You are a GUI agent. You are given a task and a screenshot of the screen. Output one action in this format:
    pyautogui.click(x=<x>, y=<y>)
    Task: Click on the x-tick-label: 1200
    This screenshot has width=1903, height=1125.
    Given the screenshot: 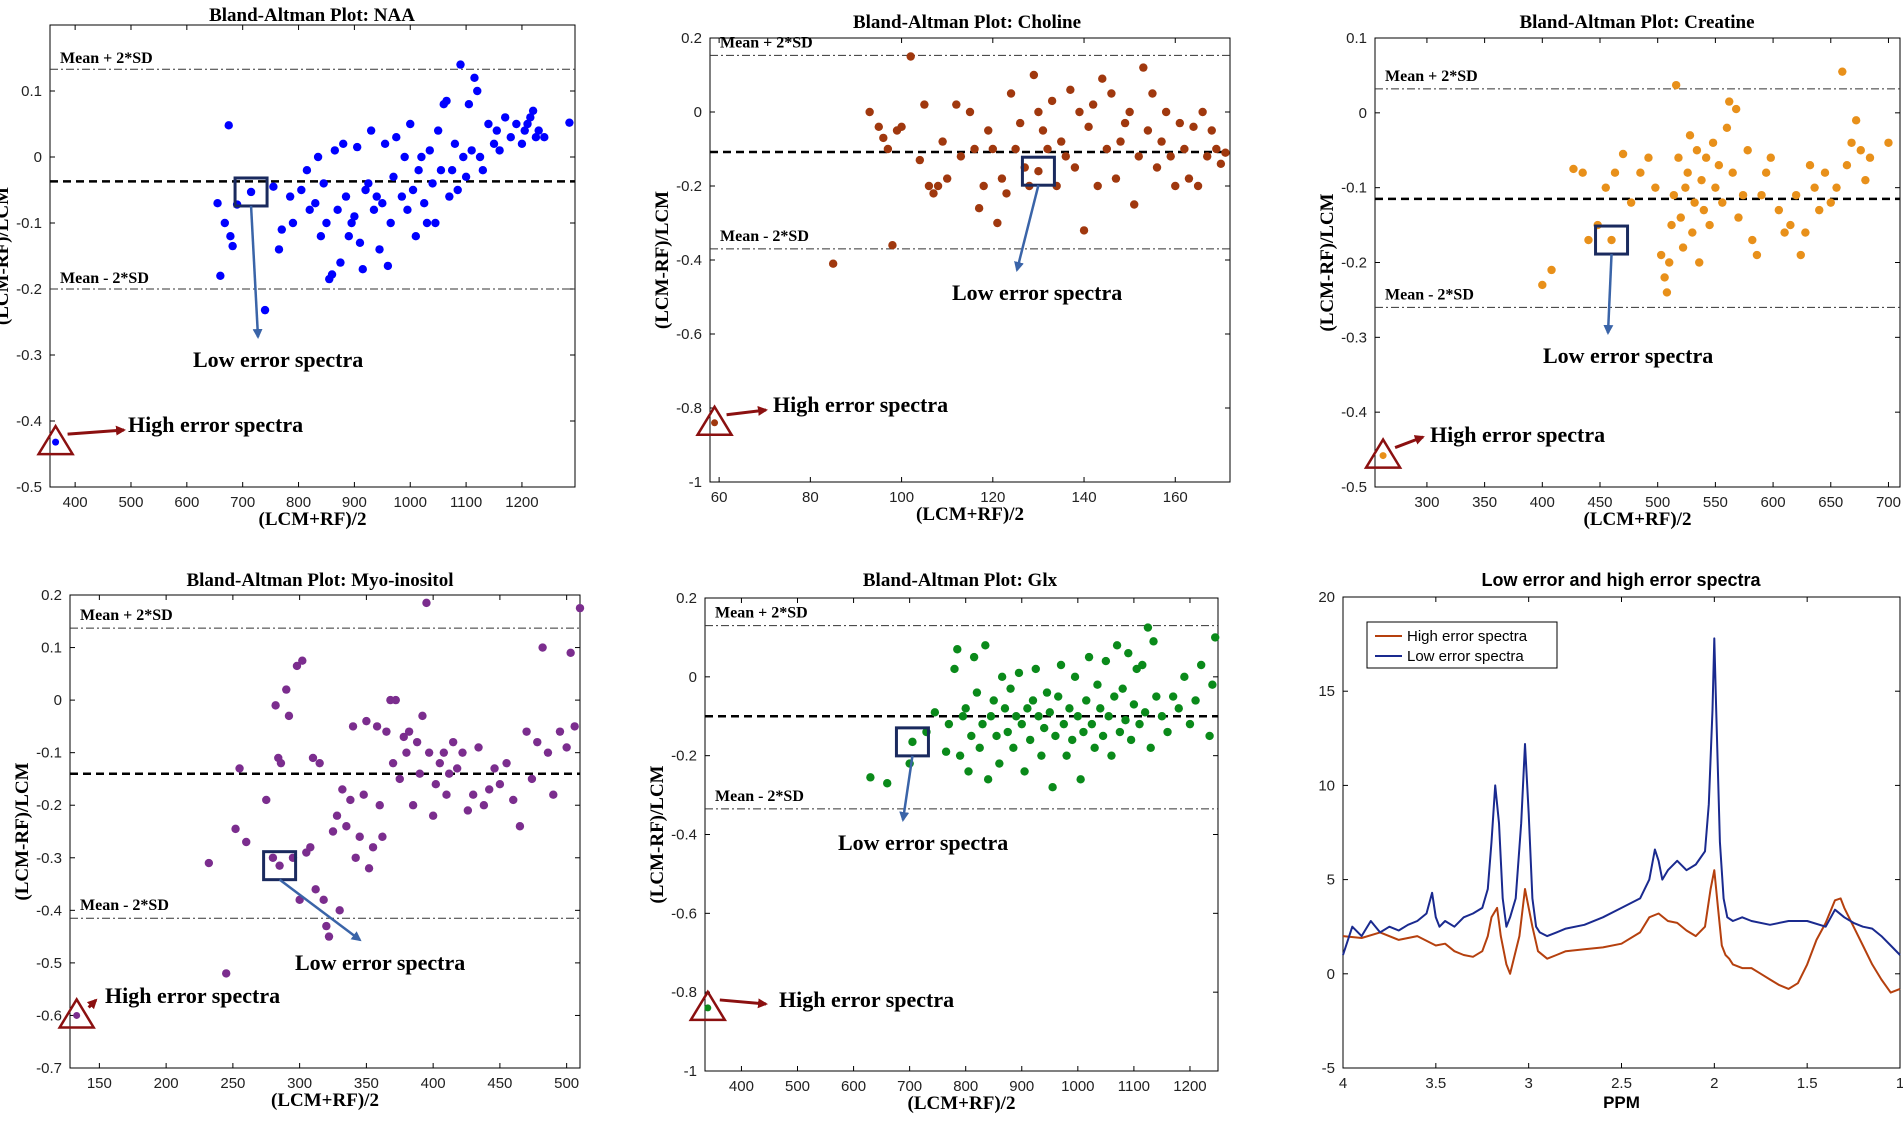 What is the action you would take?
    pyautogui.click(x=1189, y=1086)
    